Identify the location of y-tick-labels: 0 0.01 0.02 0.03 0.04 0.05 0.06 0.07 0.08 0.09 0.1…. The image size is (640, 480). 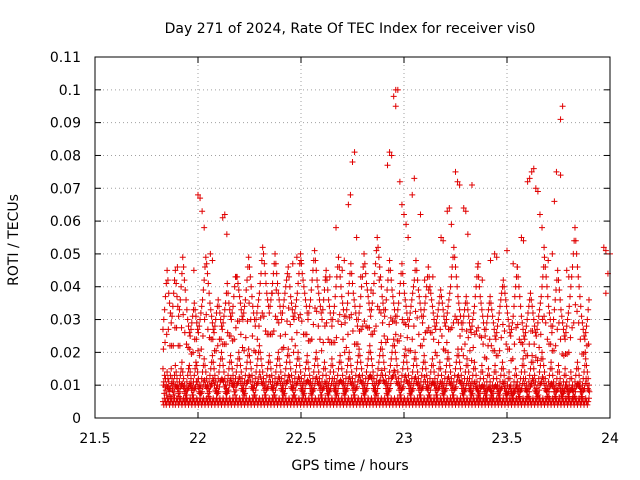
(65, 238).